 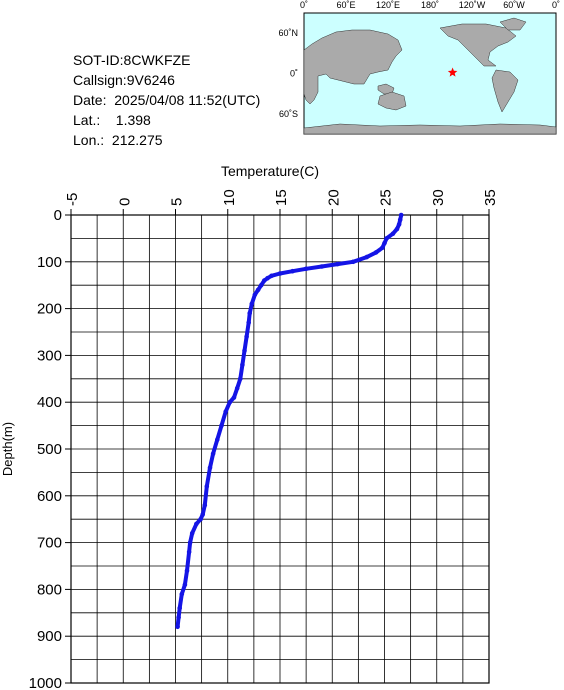 What do you see at coordinates (294, 74) in the screenshot?
I see `map-lat-label: 0˚` at bounding box center [294, 74].